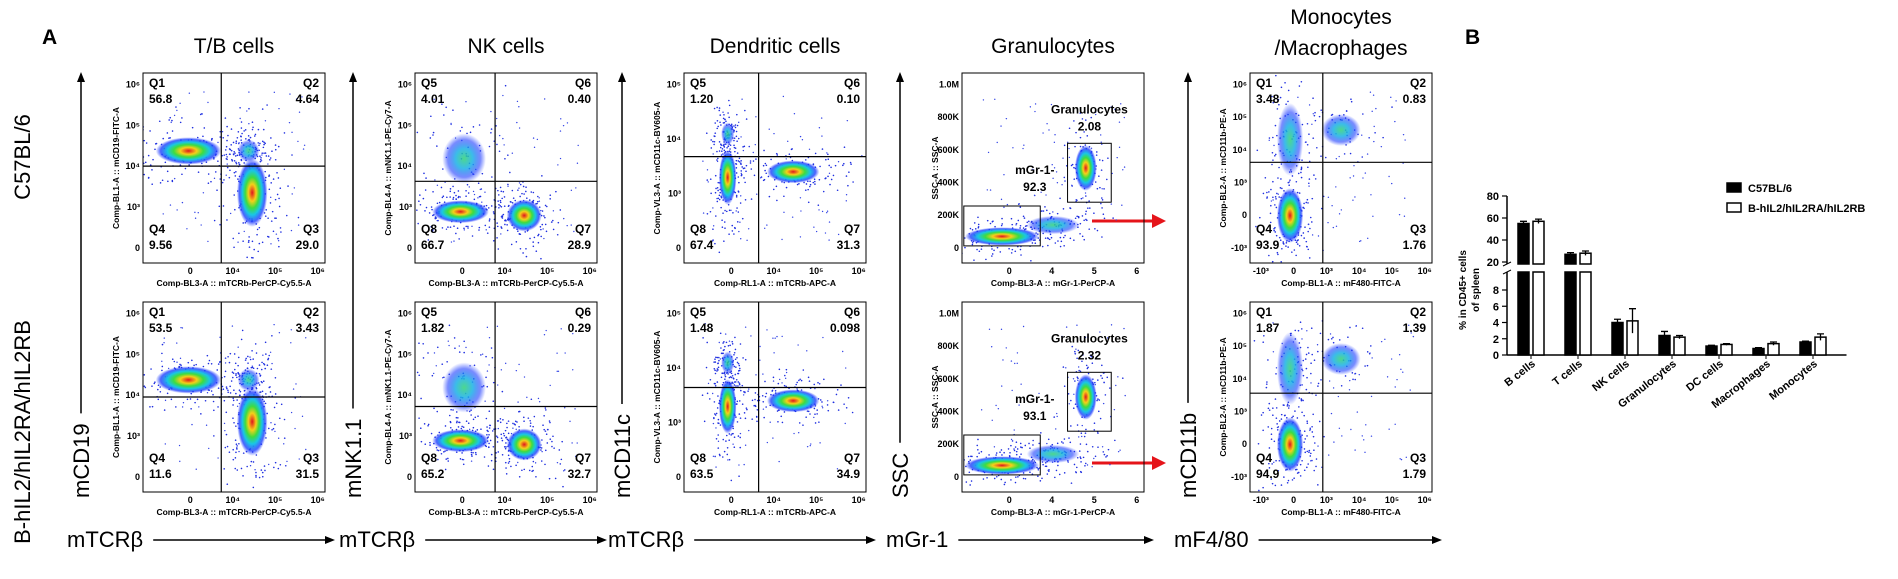 The image size is (1898, 579). I want to click on quadrant-name: Q1, so click(1264, 83).